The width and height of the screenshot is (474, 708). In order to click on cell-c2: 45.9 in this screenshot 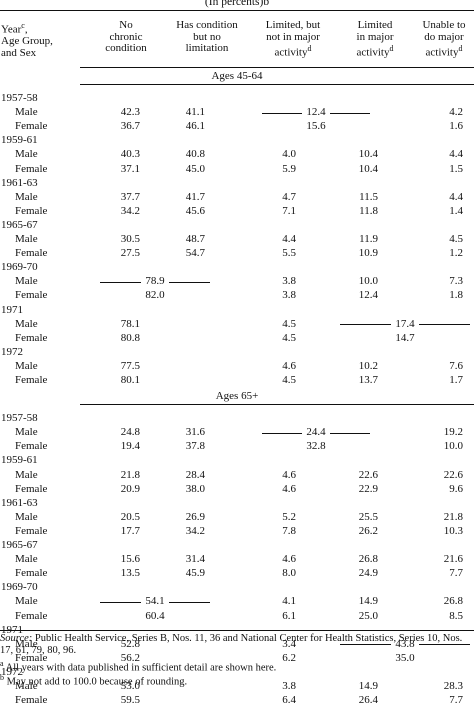, I will do `click(195, 573)`.